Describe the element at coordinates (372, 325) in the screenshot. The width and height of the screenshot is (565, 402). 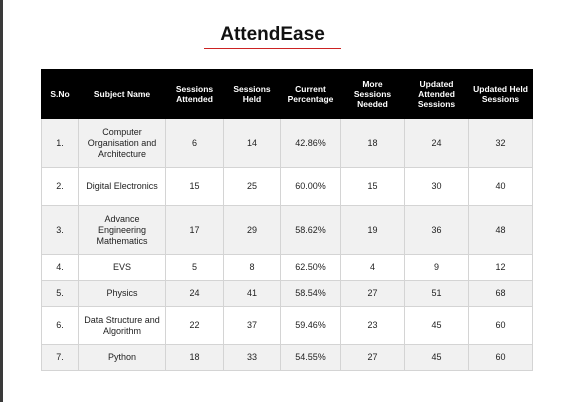
I see `cell-more-sessions-needed: 23` at that location.